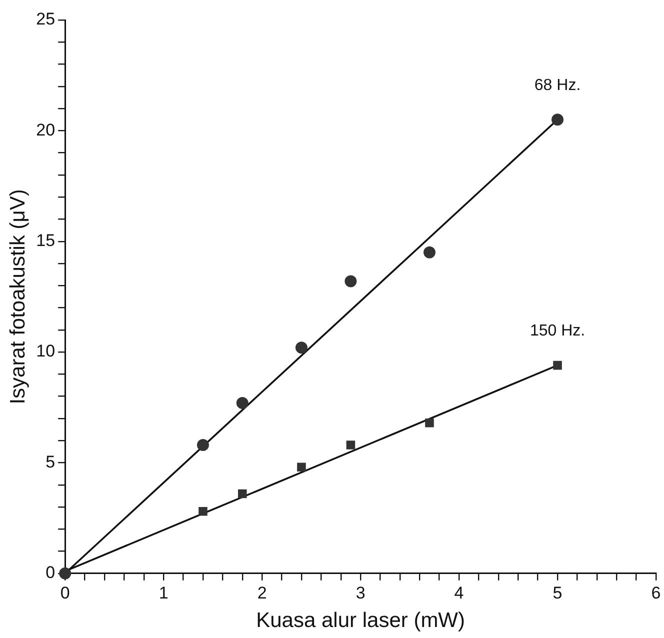 This screenshot has width=664, height=638. What do you see at coordinates (46, 240) in the screenshot?
I see `y-tick-label: 15` at bounding box center [46, 240].